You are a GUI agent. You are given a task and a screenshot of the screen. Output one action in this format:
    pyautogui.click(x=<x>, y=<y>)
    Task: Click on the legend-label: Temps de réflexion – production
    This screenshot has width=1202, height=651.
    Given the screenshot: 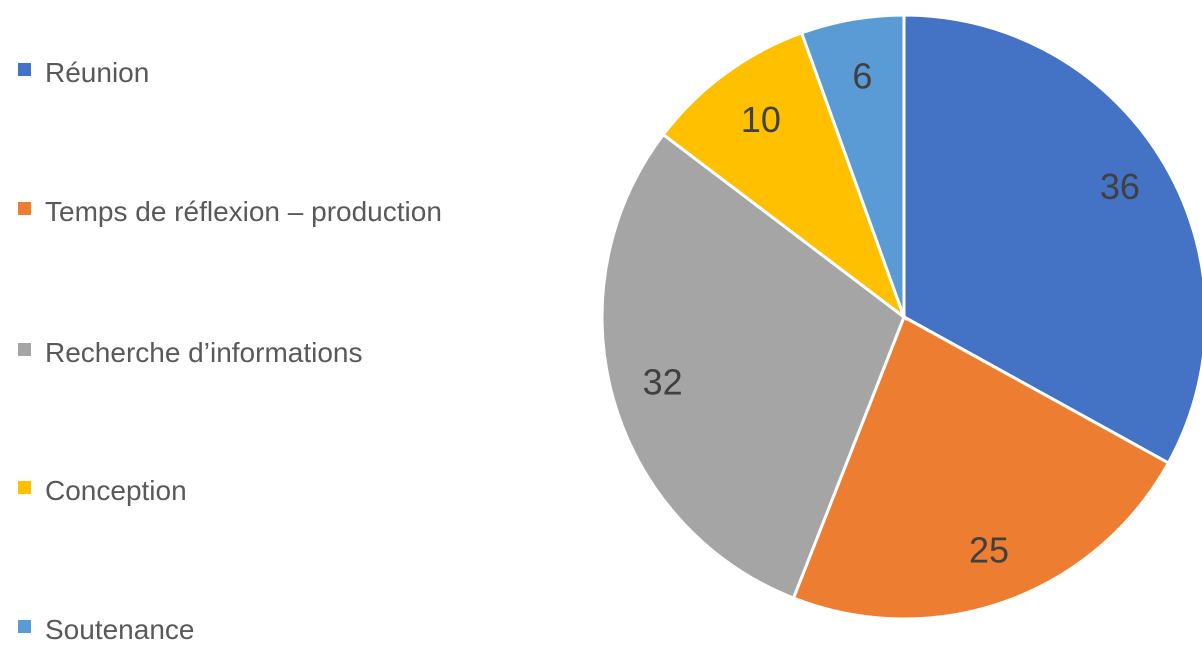 What is the action you would take?
    pyautogui.click(x=243, y=211)
    